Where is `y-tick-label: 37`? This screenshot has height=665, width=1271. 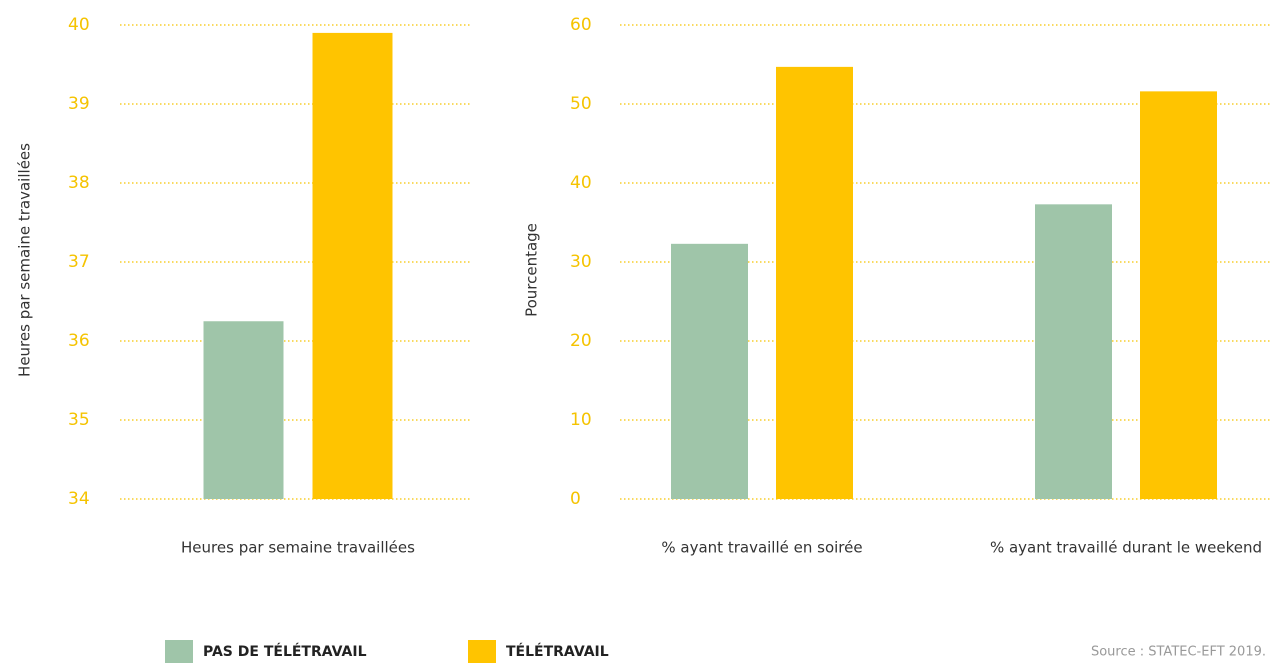
y-tick-label: 37 is located at coordinates (79, 262).